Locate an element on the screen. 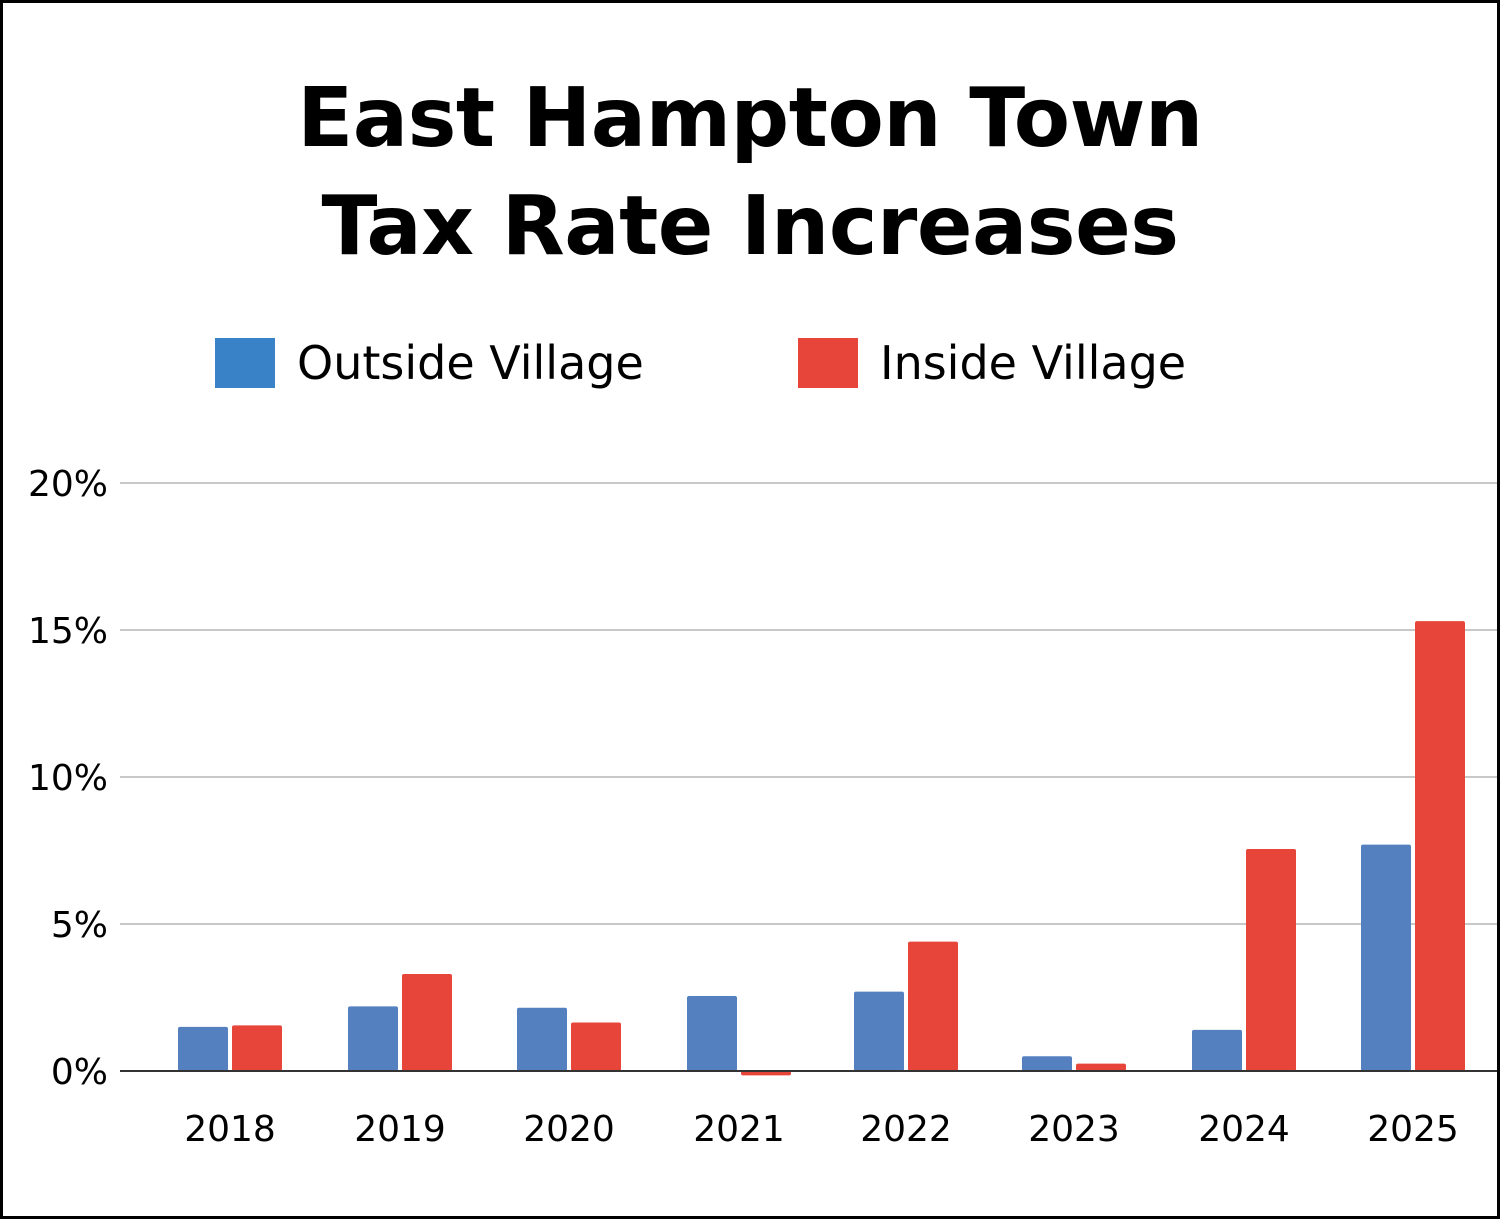 The image size is (1500, 1219). legend-label-outside-village: Outside Village is located at coordinates (470, 363).